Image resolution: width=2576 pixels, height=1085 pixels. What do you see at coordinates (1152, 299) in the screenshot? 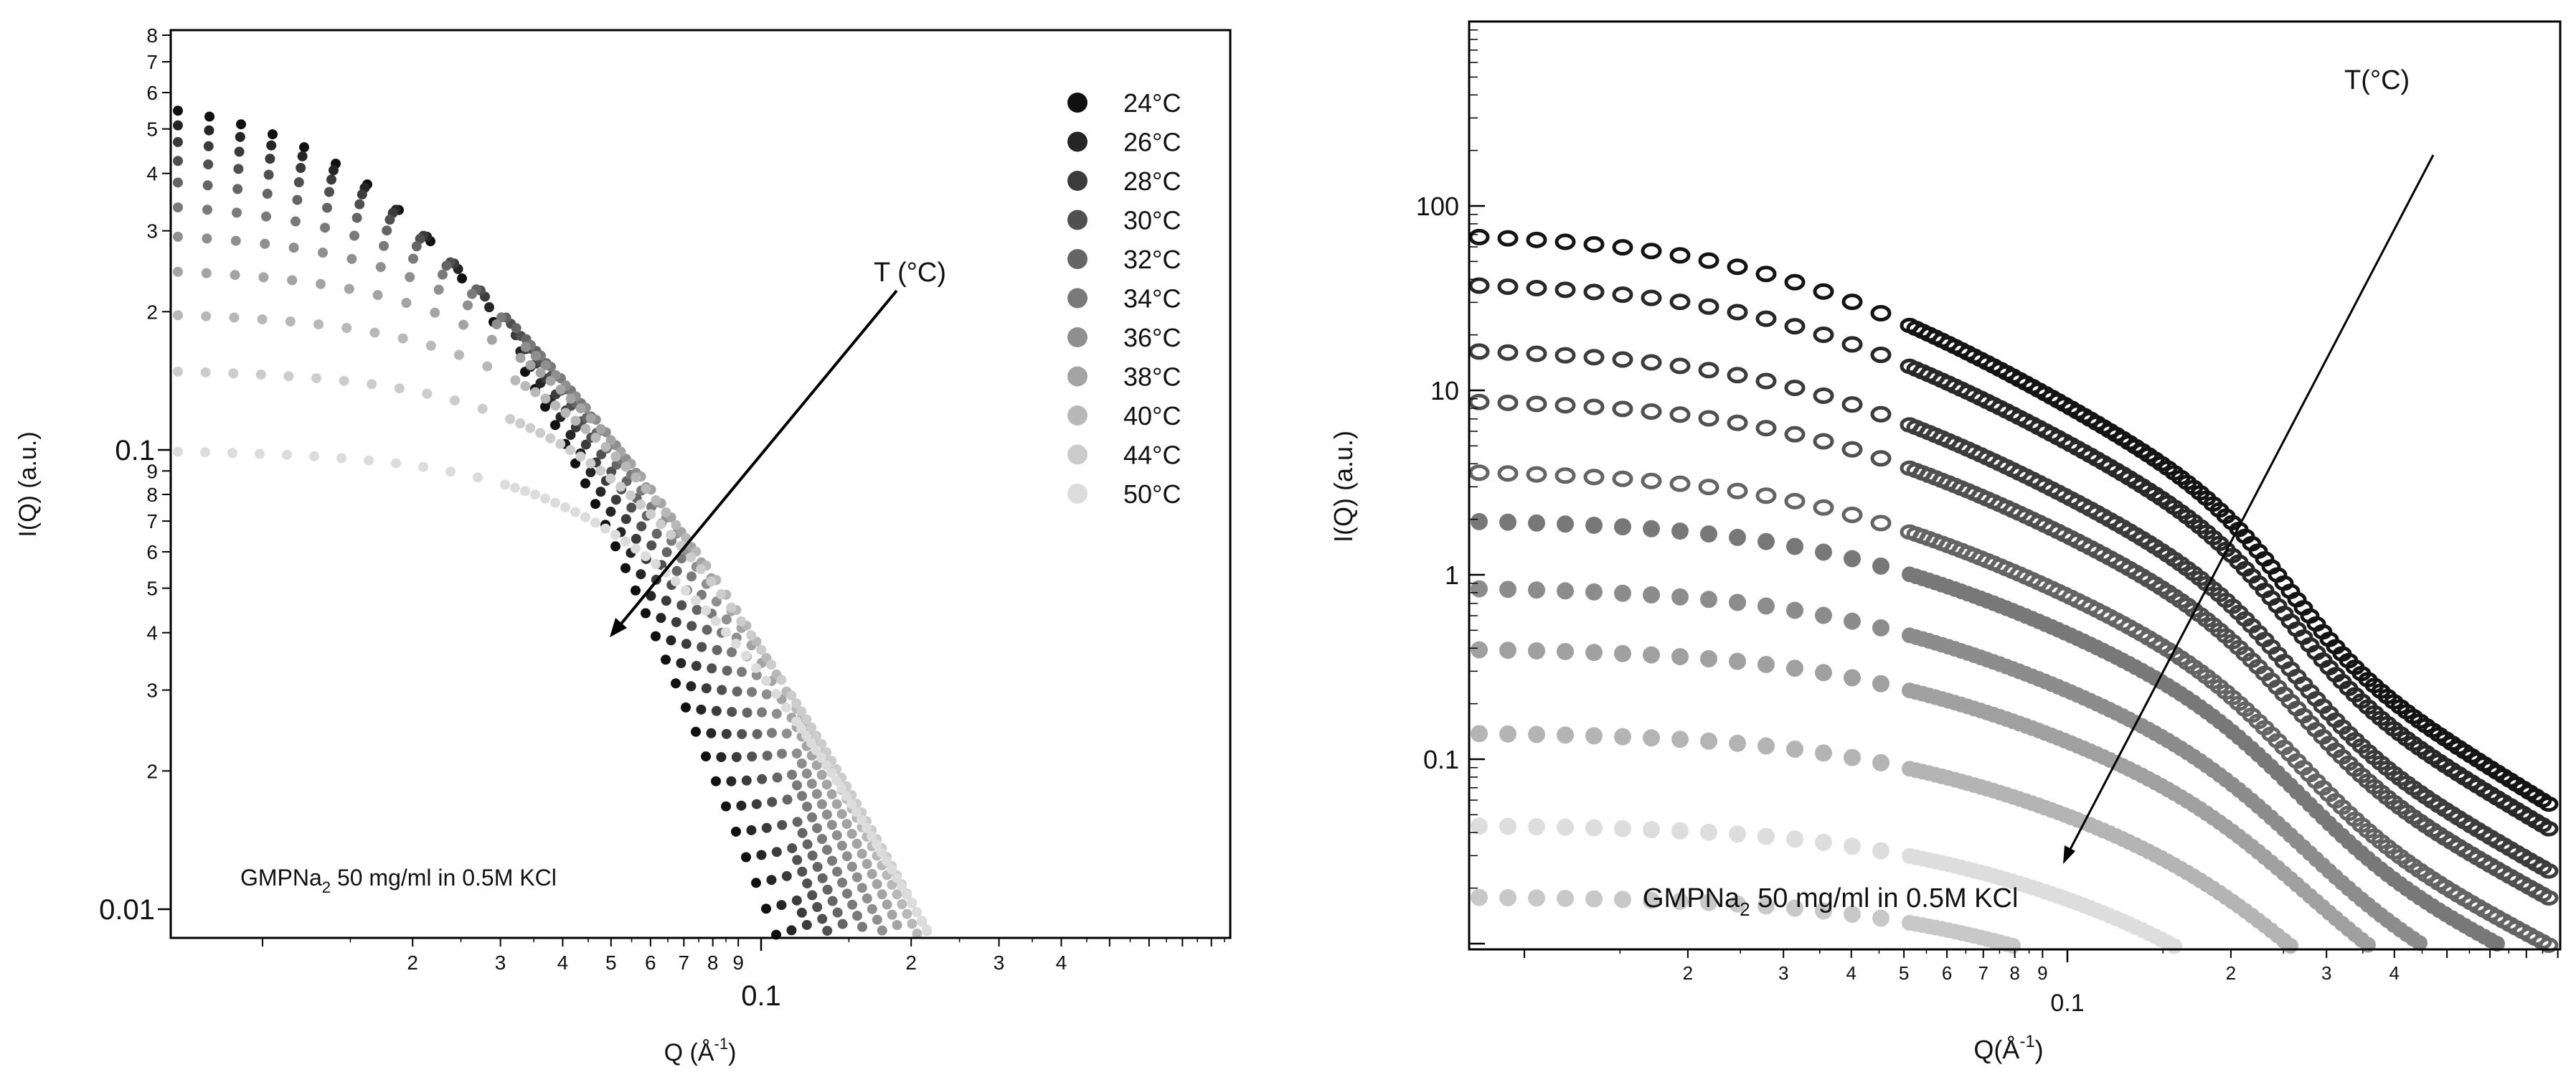
I see `left-legend-label: 34°C` at bounding box center [1152, 299].